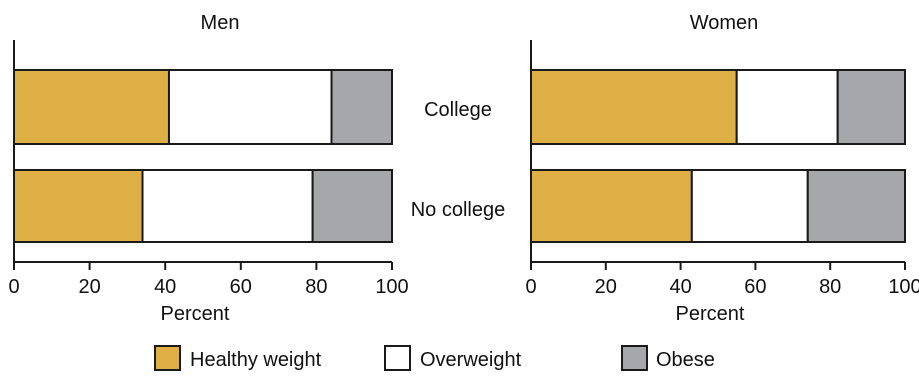  What do you see at coordinates (458, 210) in the screenshot?
I see `category-label: No college` at bounding box center [458, 210].